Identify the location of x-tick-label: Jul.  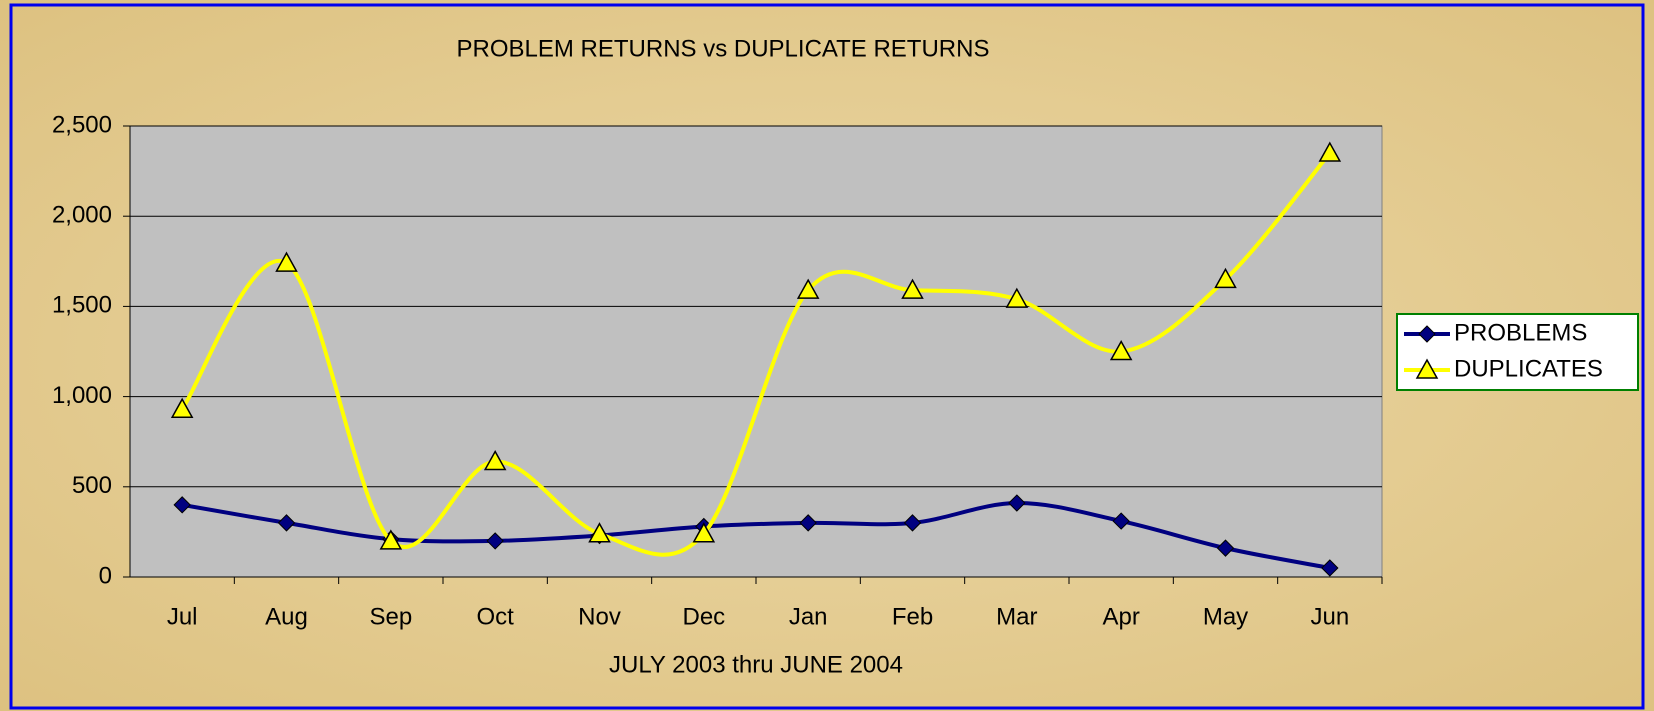
(182, 616).